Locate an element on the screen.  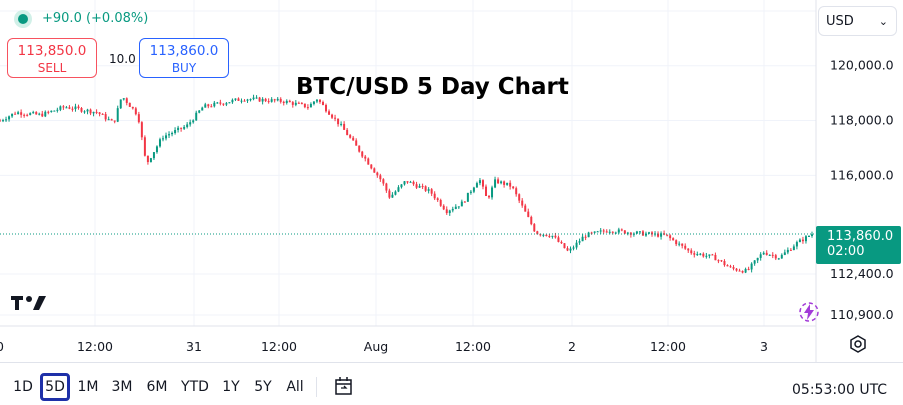
time-tick-label: 31 is located at coordinates (194, 346).